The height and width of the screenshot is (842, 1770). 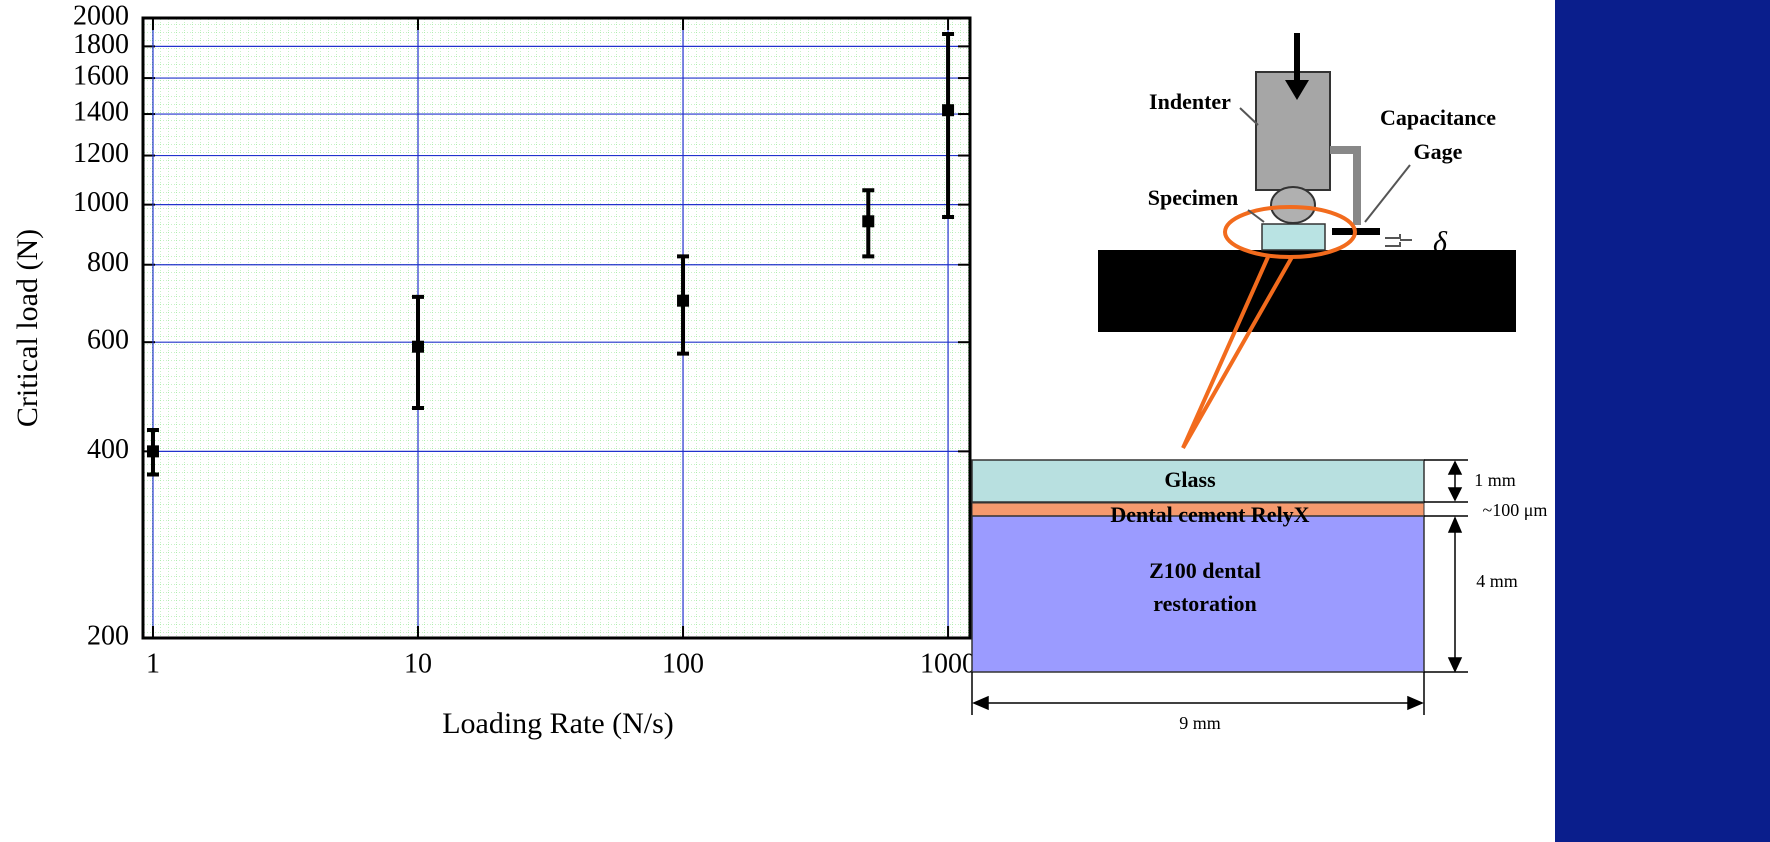 I want to click on y-tick-label: 1400, so click(x=101, y=111).